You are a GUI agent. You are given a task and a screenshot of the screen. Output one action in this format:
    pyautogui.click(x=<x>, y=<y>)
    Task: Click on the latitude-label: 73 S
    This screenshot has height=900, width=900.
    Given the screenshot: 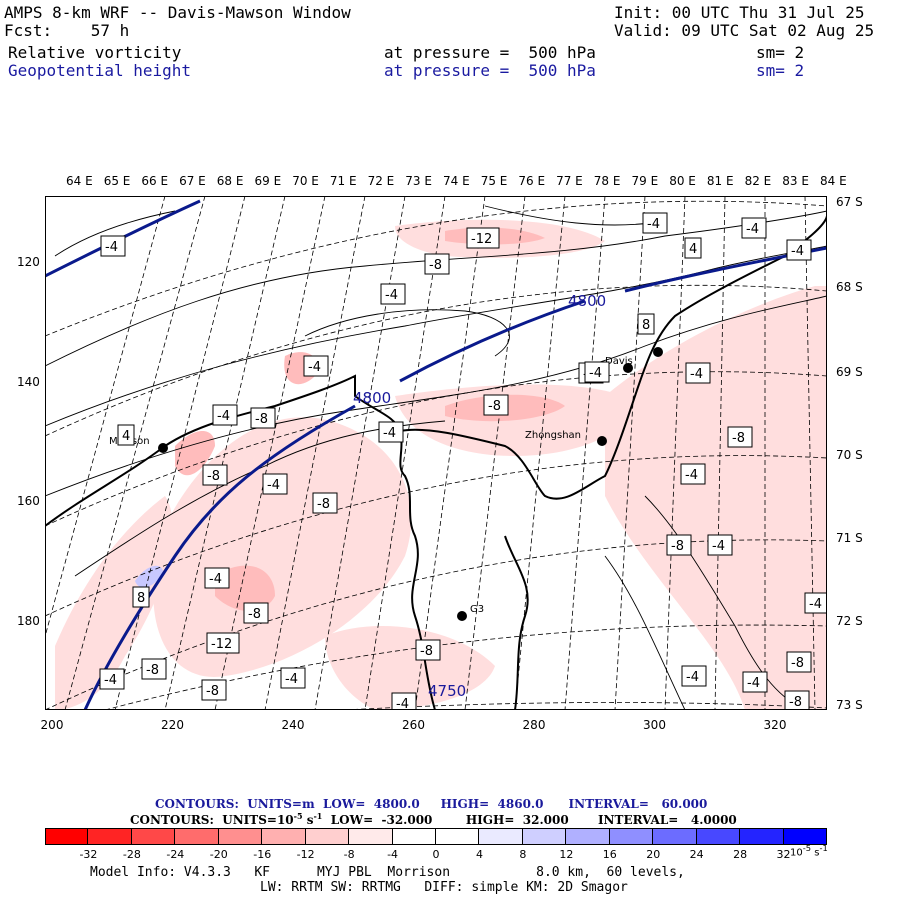 What is the action you would take?
    pyautogui.click(x=849, y=705)
    